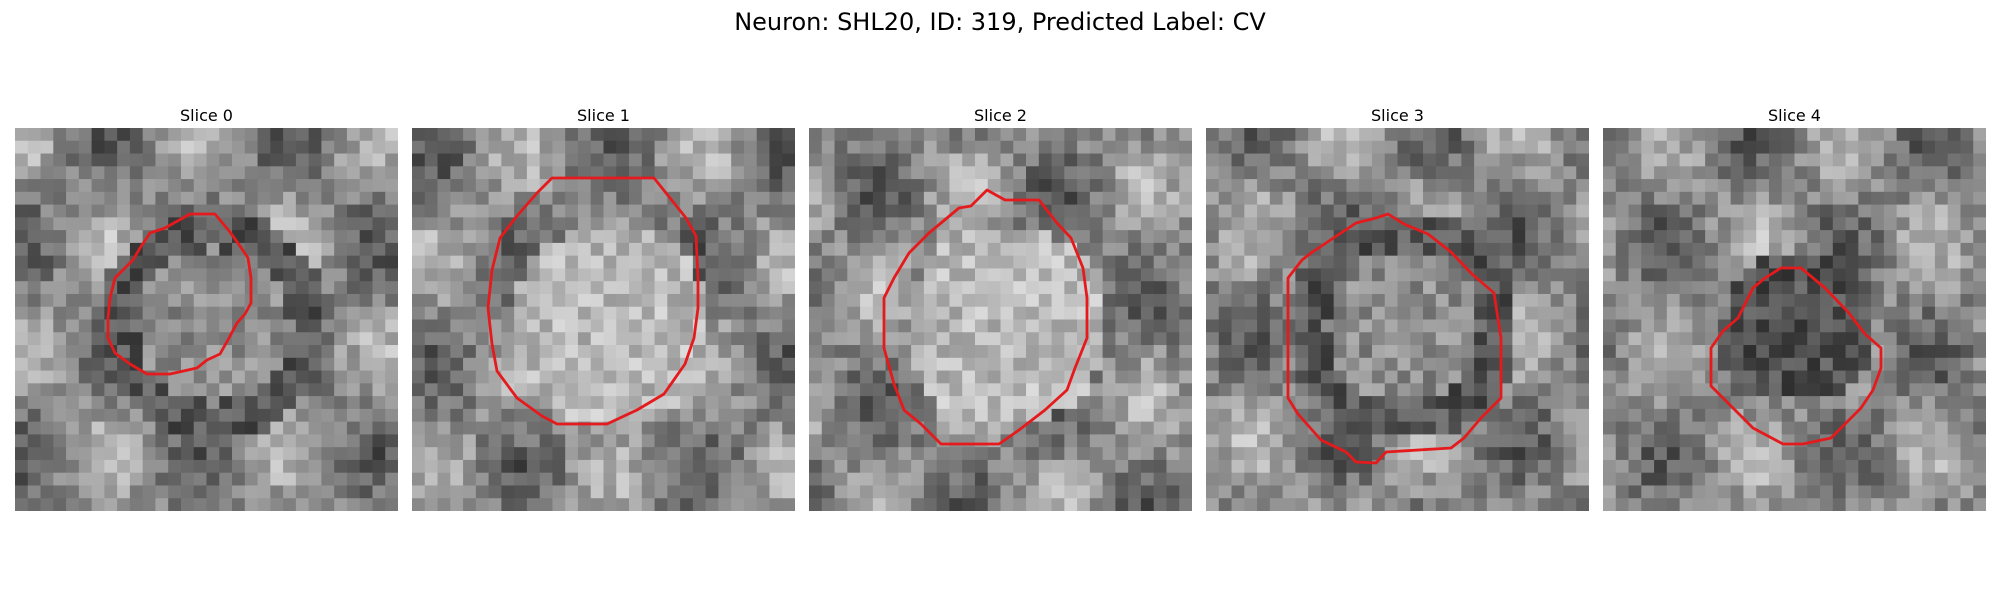  I want to click on slice-panel: Slice 3, so click(1397, 308).